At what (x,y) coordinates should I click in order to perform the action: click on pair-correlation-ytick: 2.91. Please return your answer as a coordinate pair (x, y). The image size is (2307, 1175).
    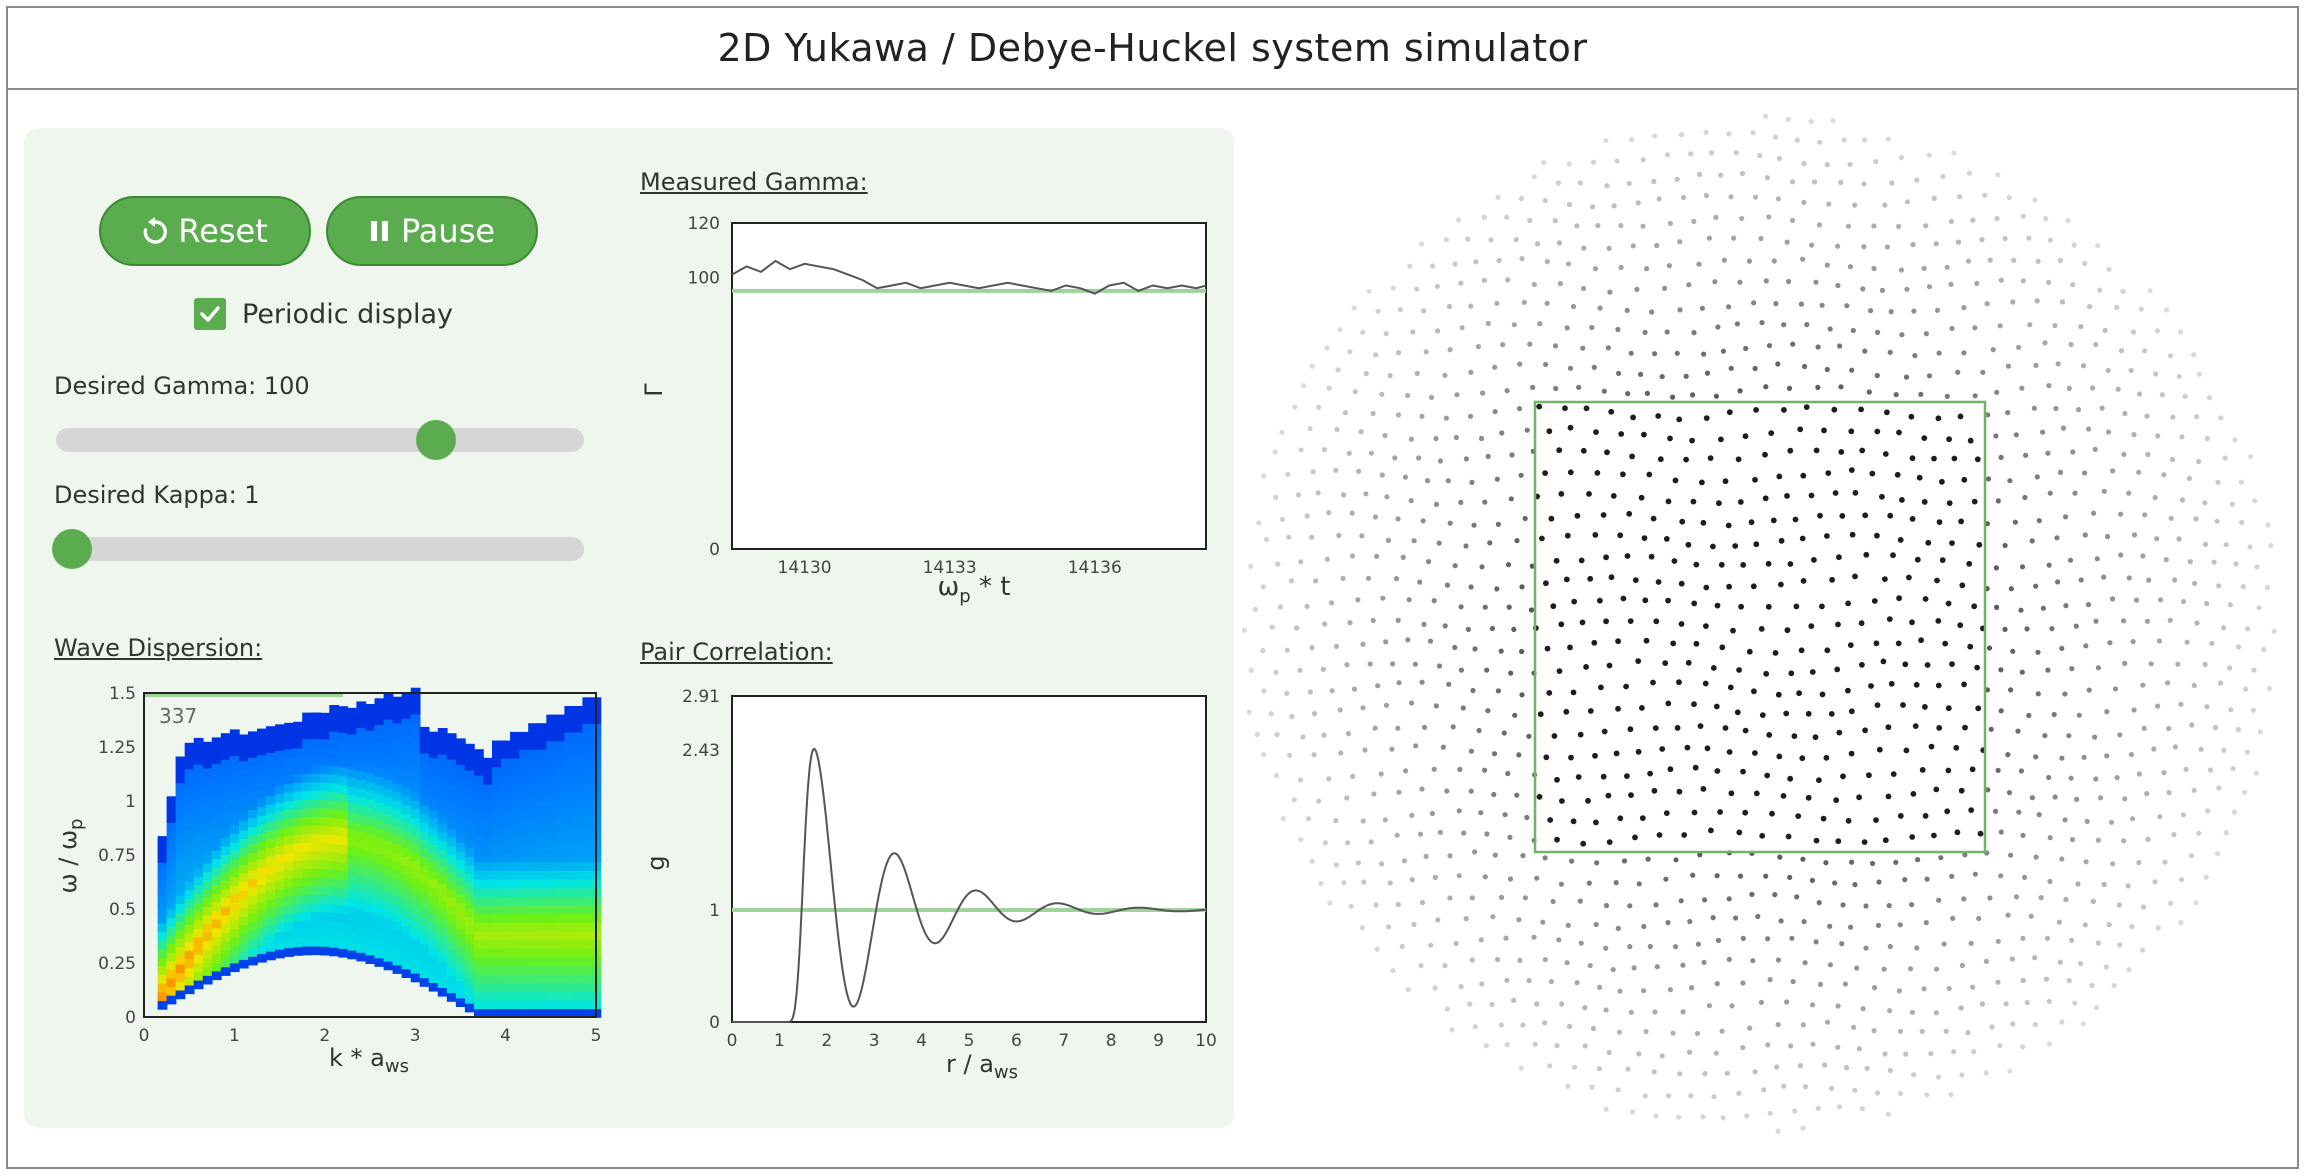
    Looking at the image, I should click on (701, 697).